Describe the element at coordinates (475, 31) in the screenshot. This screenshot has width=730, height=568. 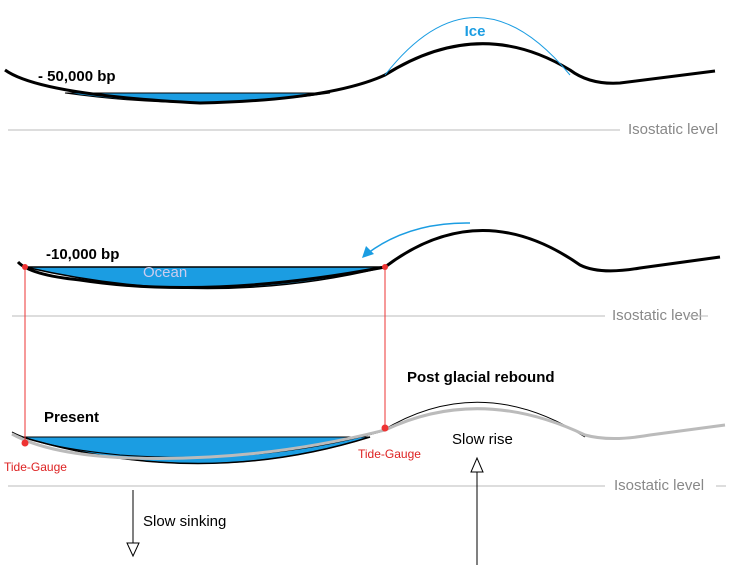
I see `ice-label: Ice` at that location.